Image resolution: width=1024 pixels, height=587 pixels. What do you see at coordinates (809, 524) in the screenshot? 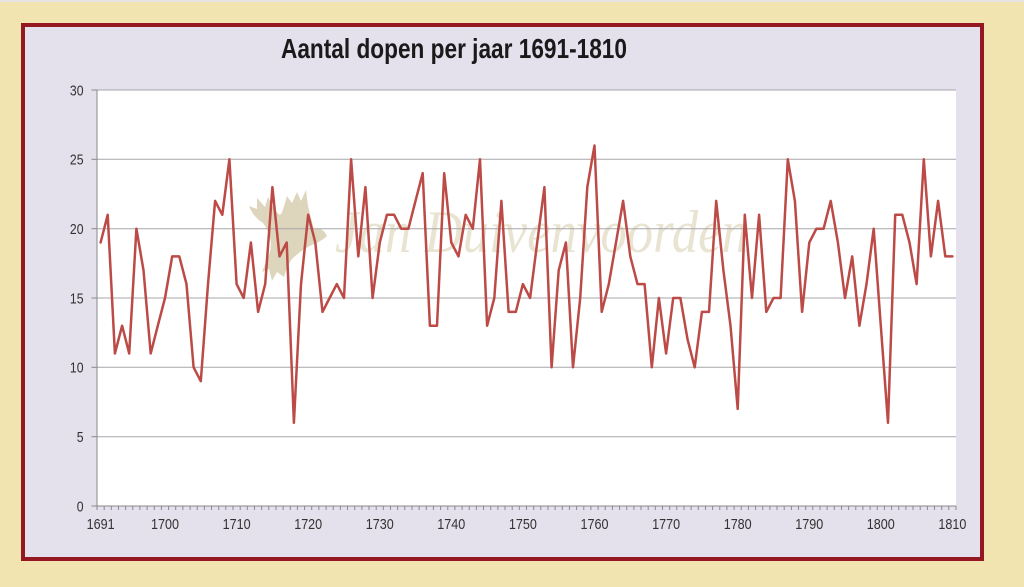
I see `svg-text: 1790` at bounding box center [809, 524].